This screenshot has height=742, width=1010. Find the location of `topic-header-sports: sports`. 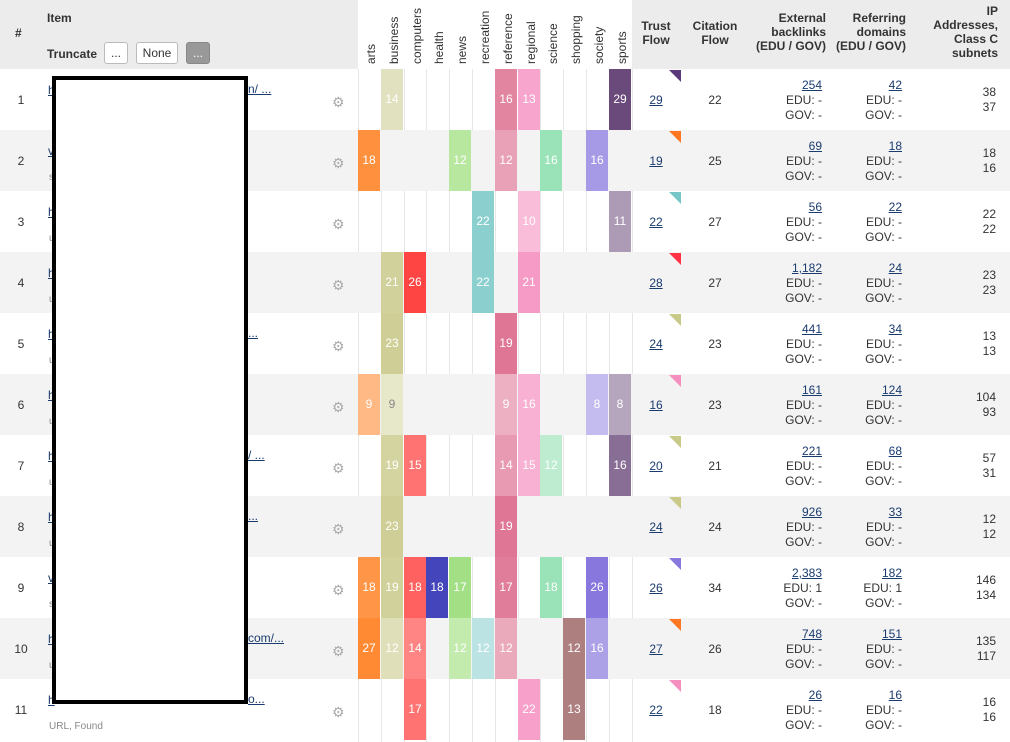

topic-header-sports: sports is located at coordinates (622, 47).